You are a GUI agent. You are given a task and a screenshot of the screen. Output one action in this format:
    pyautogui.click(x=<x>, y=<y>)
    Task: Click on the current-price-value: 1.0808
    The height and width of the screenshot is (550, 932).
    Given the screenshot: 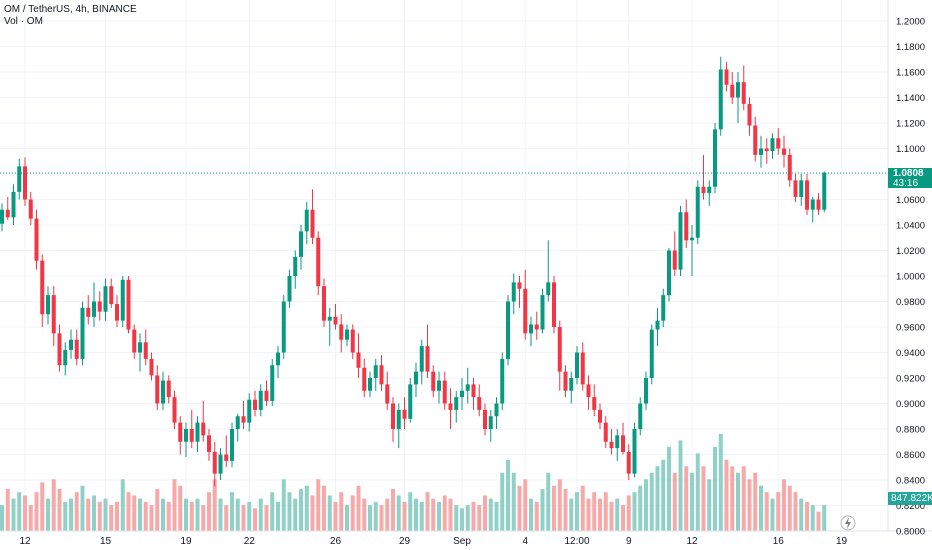 What is the action you would take?
    pyautogui.click(x=908, y=173)
    